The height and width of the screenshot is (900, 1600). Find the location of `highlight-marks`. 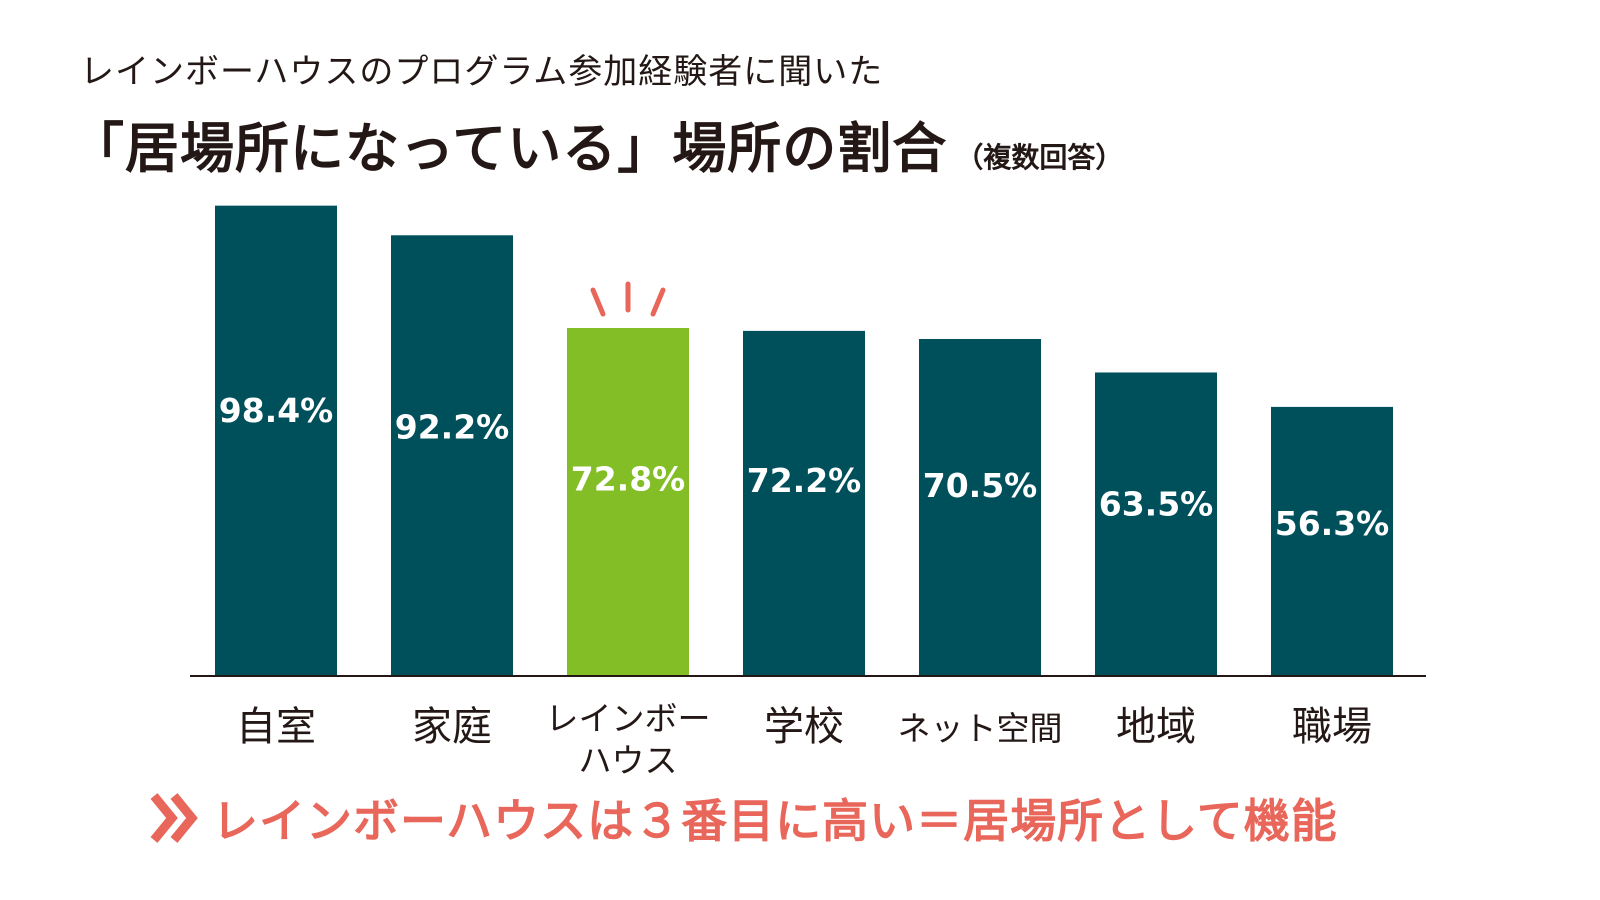

highlight-marks is located at coordinates (628, 299).